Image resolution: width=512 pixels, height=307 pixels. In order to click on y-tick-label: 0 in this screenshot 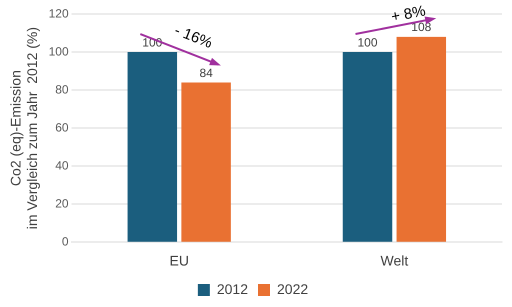, I will do `click(65, 241)`.